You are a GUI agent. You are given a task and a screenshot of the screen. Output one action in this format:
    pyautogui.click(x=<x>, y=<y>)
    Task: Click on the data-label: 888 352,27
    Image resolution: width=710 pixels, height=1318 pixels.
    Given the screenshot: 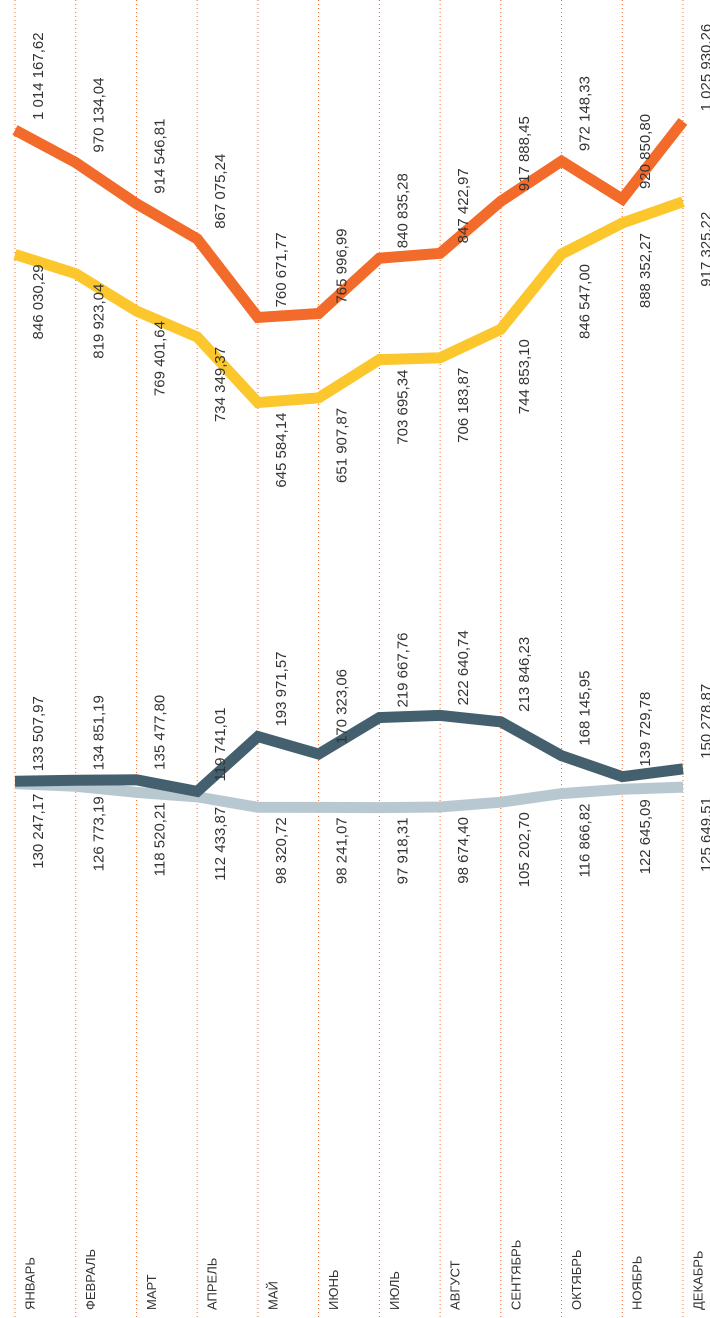 What is the action you would take?
    pyautogui.click(x=645, y=270)
    